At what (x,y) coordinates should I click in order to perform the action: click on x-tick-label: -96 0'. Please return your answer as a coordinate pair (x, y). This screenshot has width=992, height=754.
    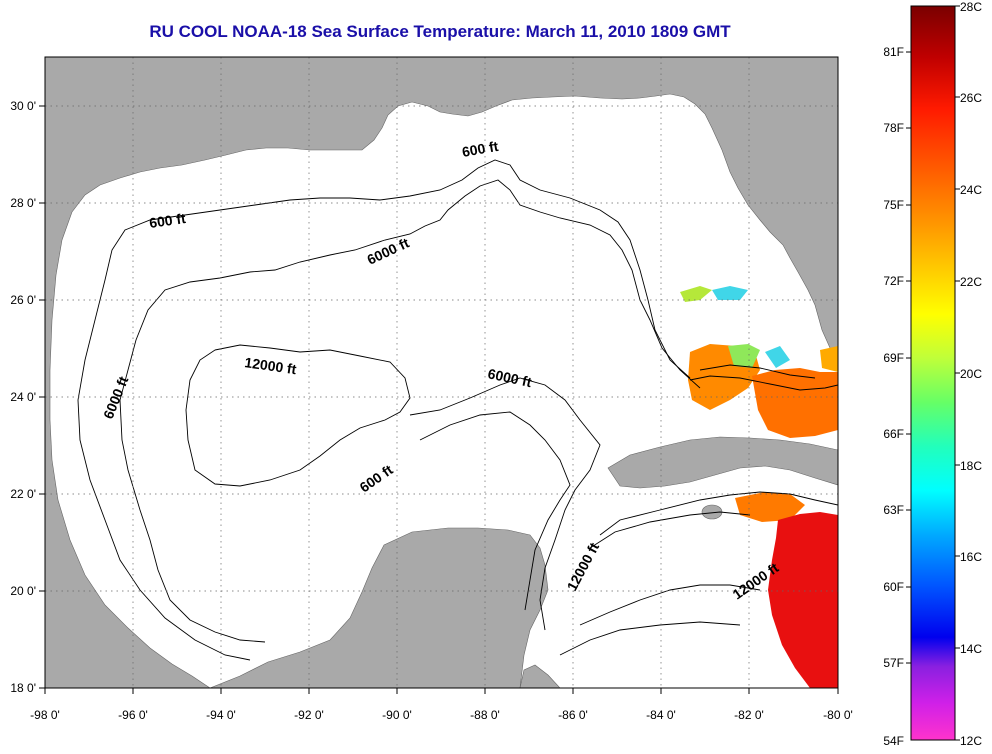
    Looking at the image, I should click on (133, 715).